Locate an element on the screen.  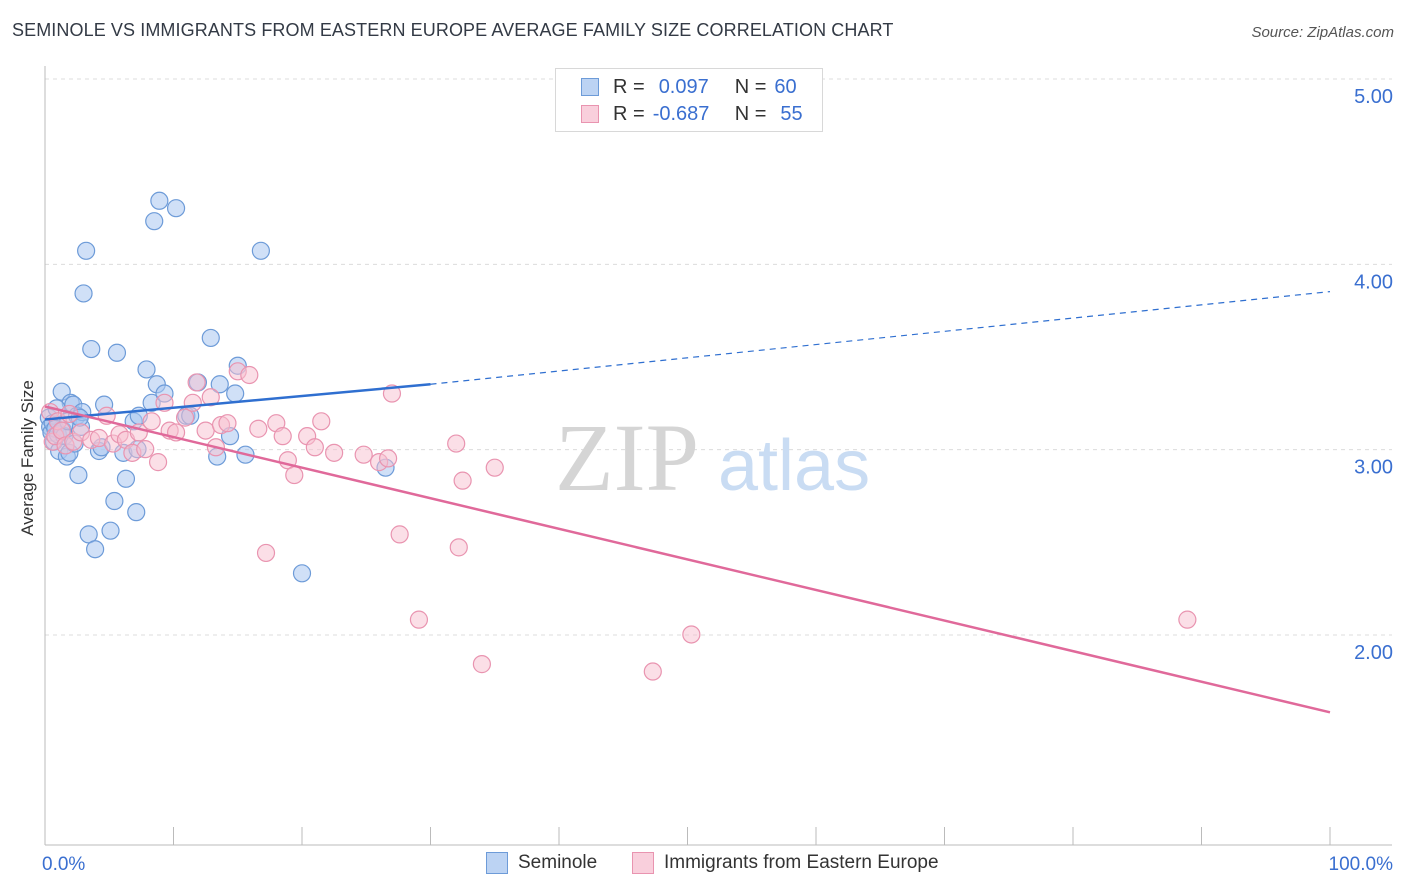
legend-r-value-1: 0.097 is located at coordinates (683, 86).